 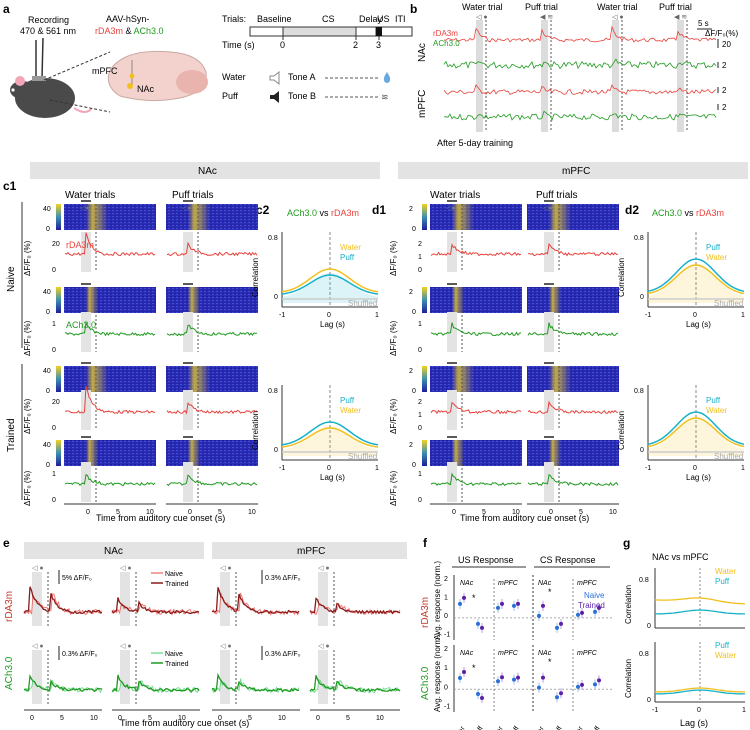 I want to click on puff-label: Puff, so click(x=230, y=96).